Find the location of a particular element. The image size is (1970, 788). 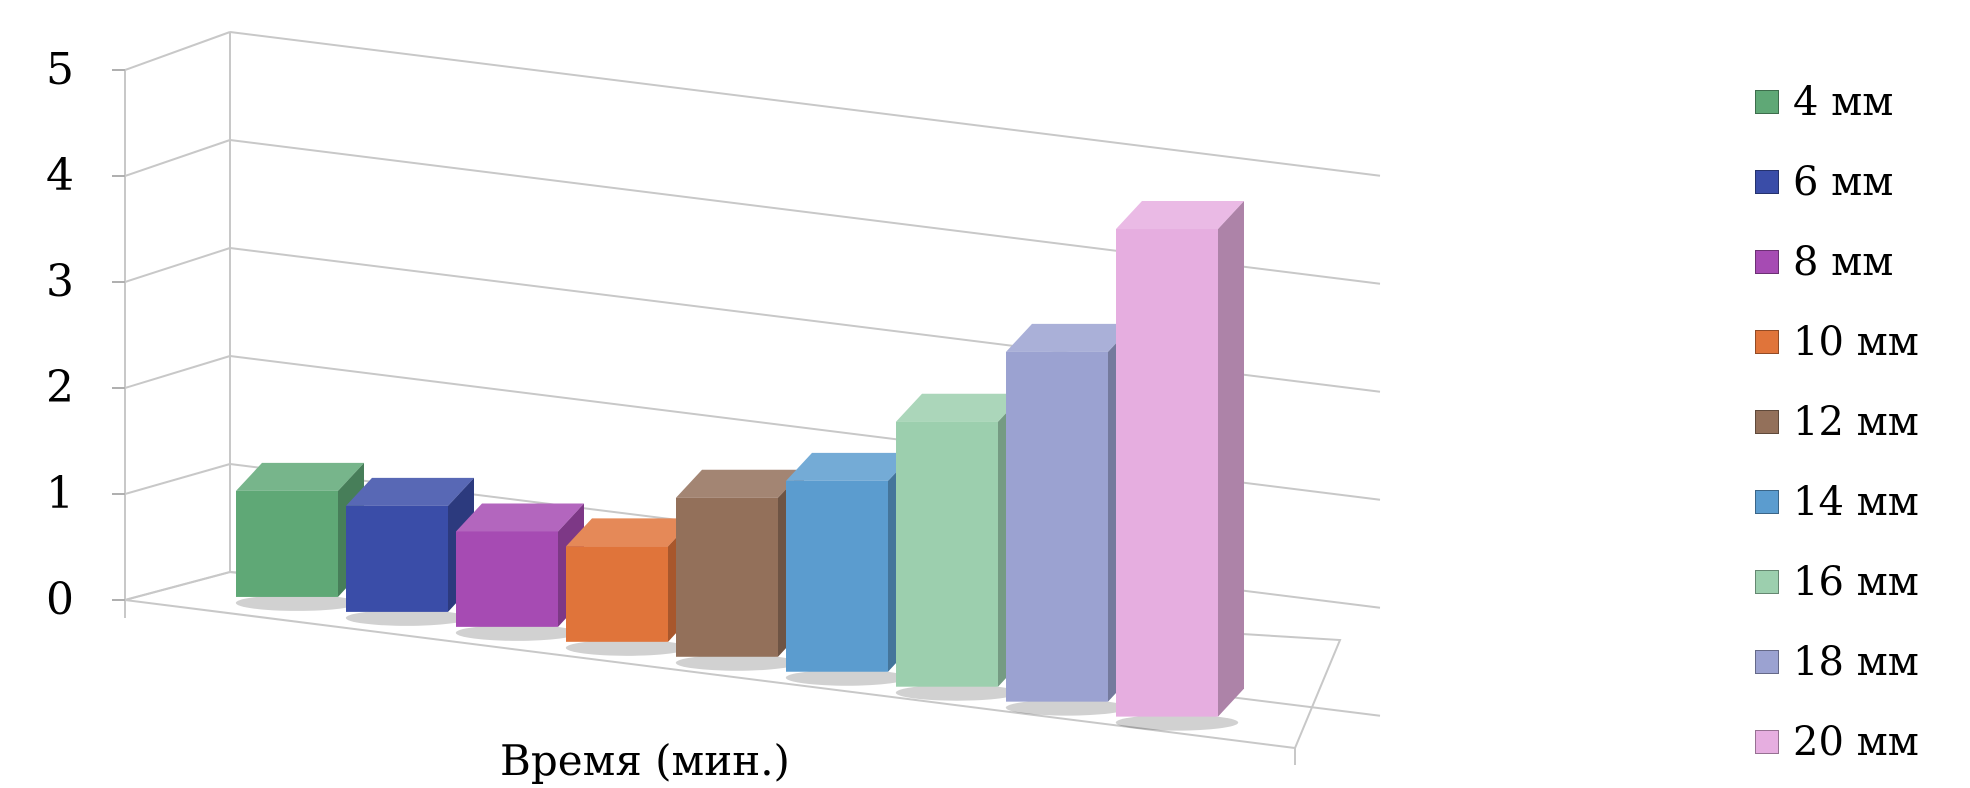

gridline-back is located at coordinates (805, 104).